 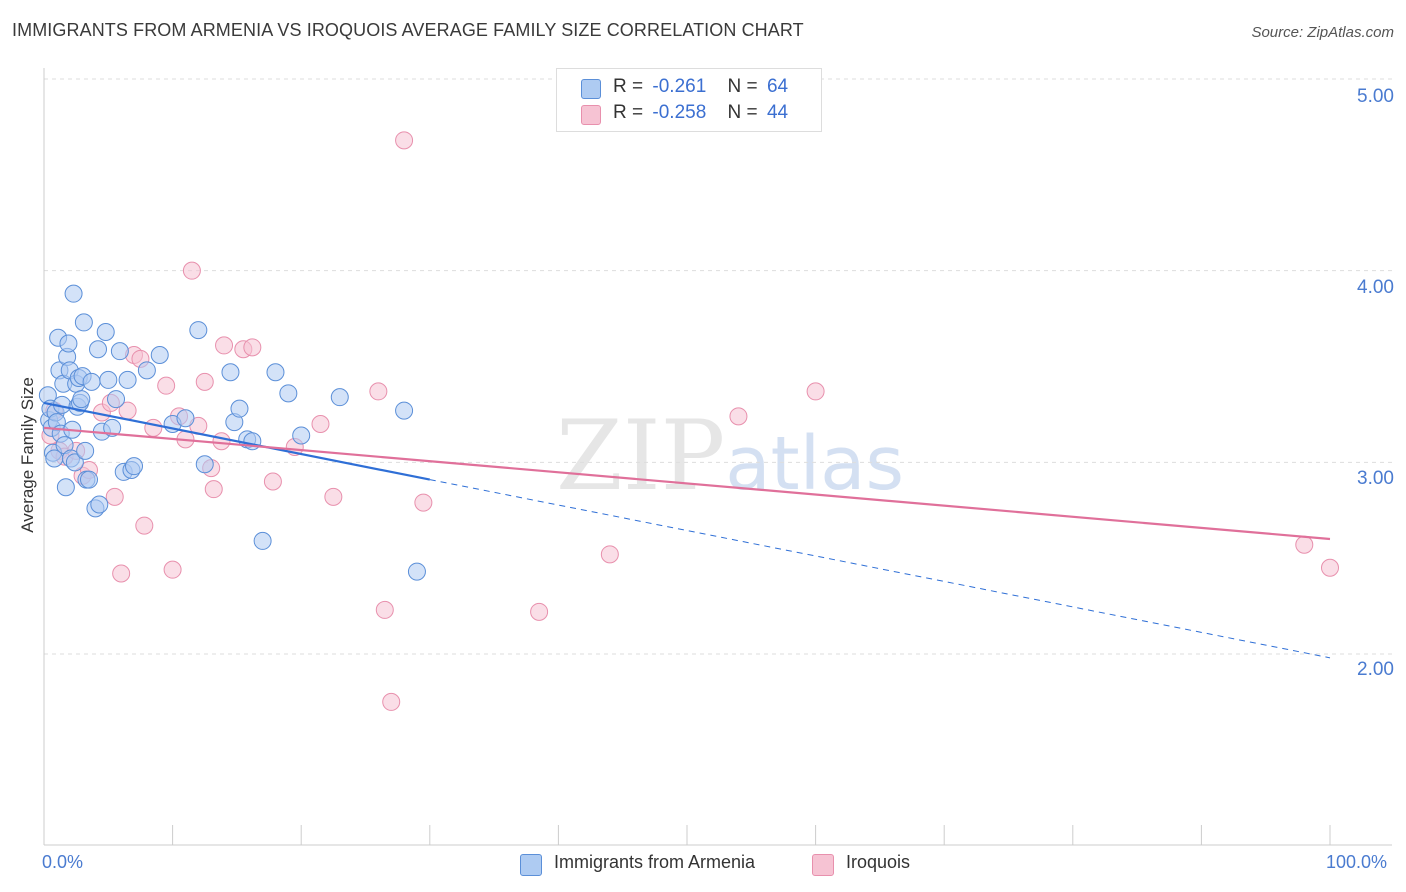 What do you see at coordinates (679, 112) in the screenshot?
I see `r-value: -0.258` at bounding box center [679, 112].